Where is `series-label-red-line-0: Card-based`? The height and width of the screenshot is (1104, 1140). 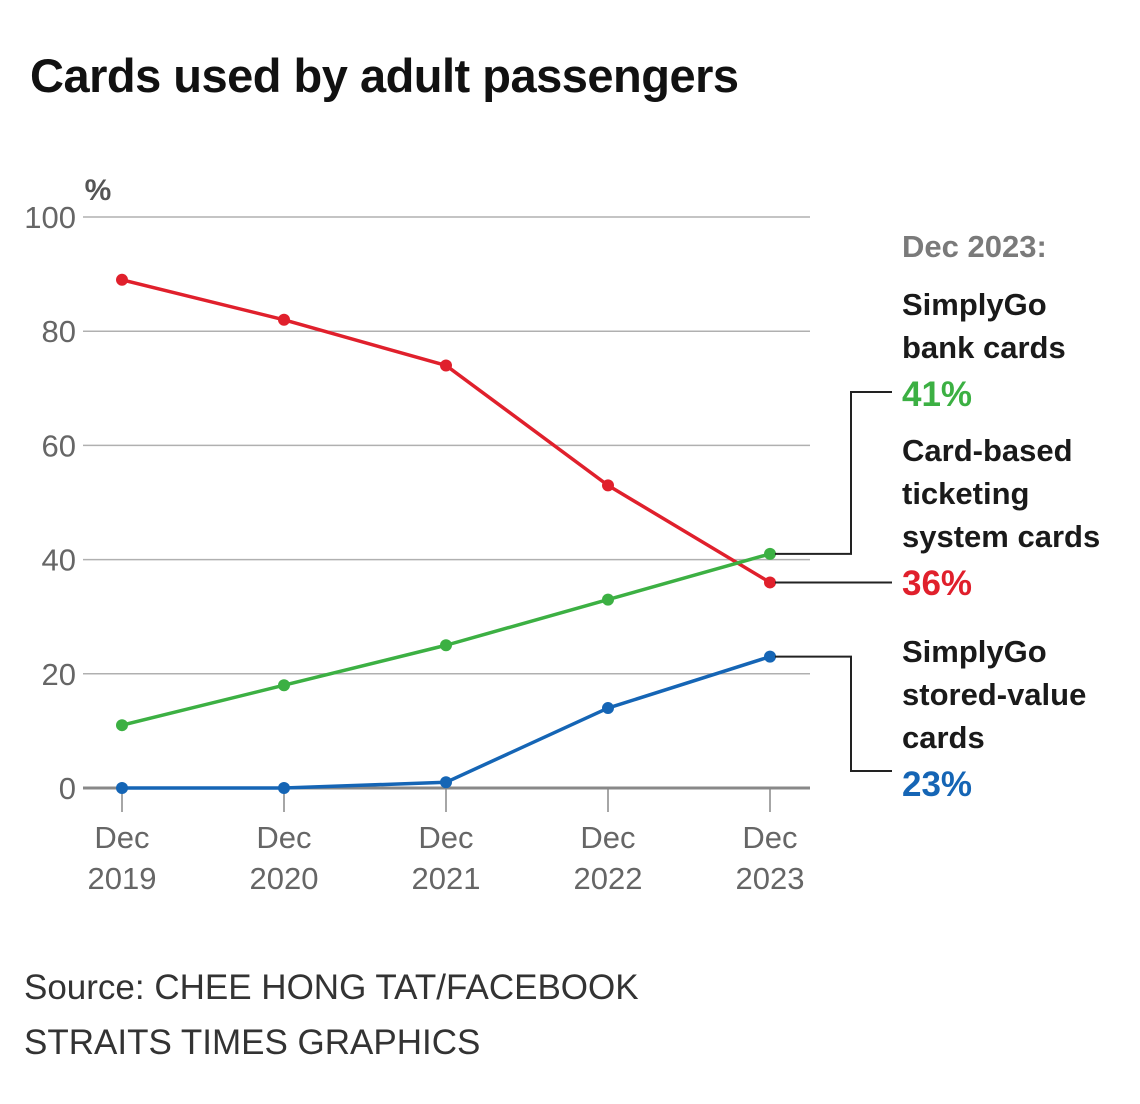 series-label-red-line-0: Card-based is located at coordinates (987, 450).